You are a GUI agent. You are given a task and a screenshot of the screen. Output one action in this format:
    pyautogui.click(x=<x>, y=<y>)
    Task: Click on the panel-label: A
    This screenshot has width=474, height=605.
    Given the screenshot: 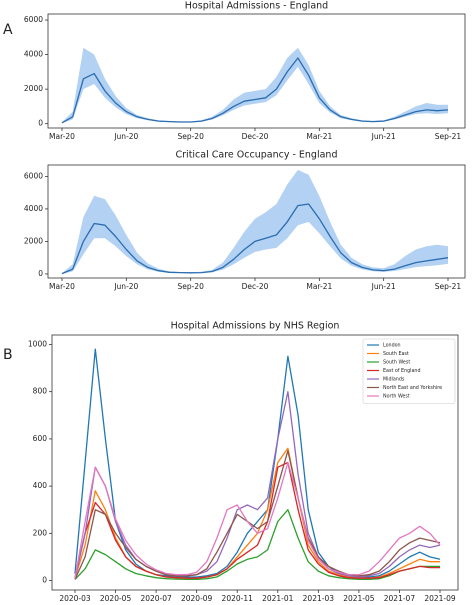 What is the action you would take?
    pyautogui.click(x=8, y=30)
    